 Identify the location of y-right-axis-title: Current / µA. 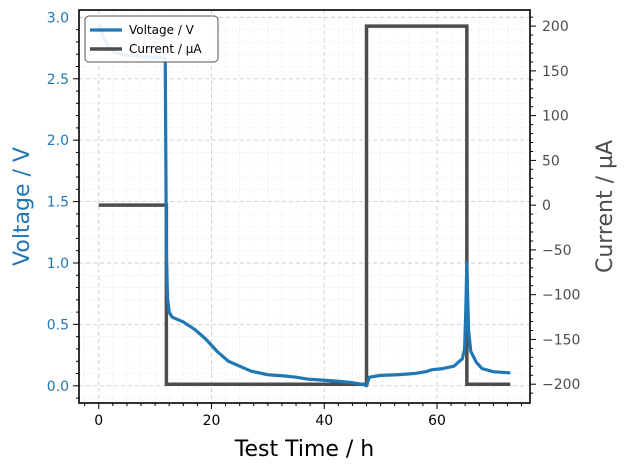
(605, 206).